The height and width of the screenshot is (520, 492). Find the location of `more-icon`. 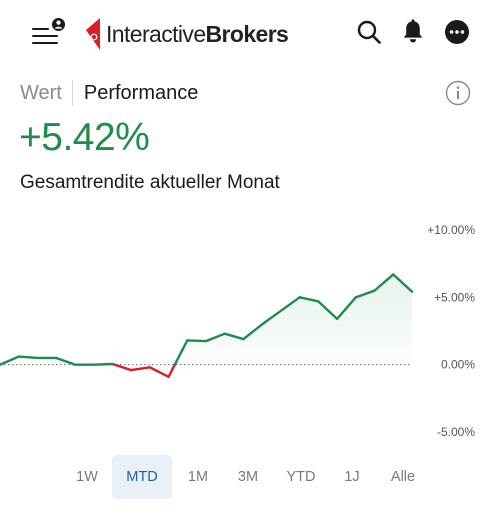

more-icon is located at coordinates (457, 32).